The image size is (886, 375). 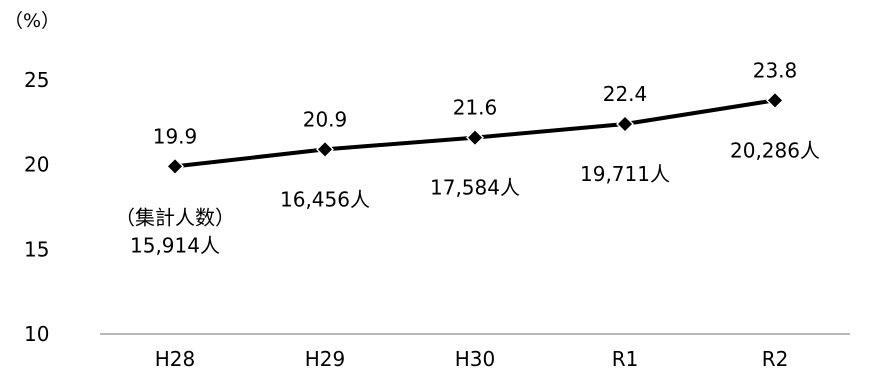 What do you see at coordinates (325, 119) in the screenshot?
I see `data-label: 20.9` at bounding box center [325, 119].